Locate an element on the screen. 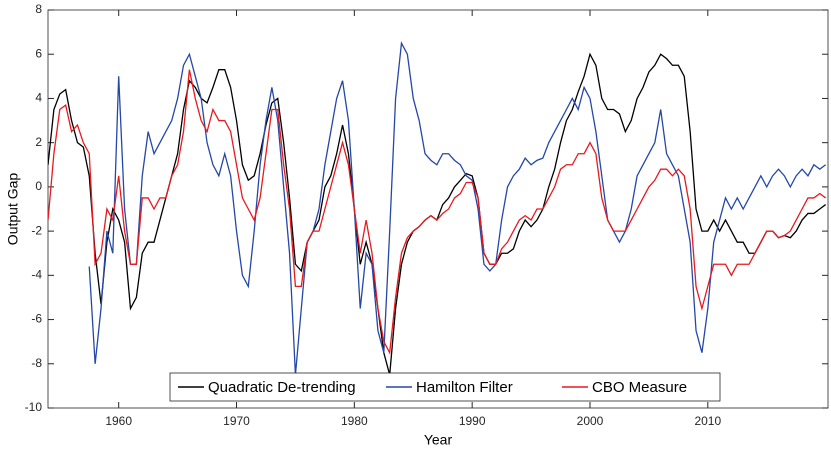  x-tick-label: 1960 is located at coordinates (118, 421).